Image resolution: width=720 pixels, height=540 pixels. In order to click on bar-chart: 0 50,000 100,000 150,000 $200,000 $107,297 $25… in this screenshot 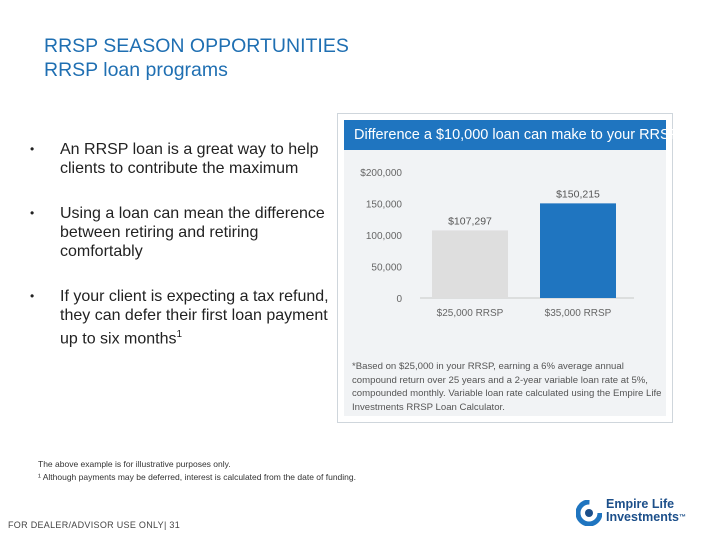, I will do `click(497, 243)`.